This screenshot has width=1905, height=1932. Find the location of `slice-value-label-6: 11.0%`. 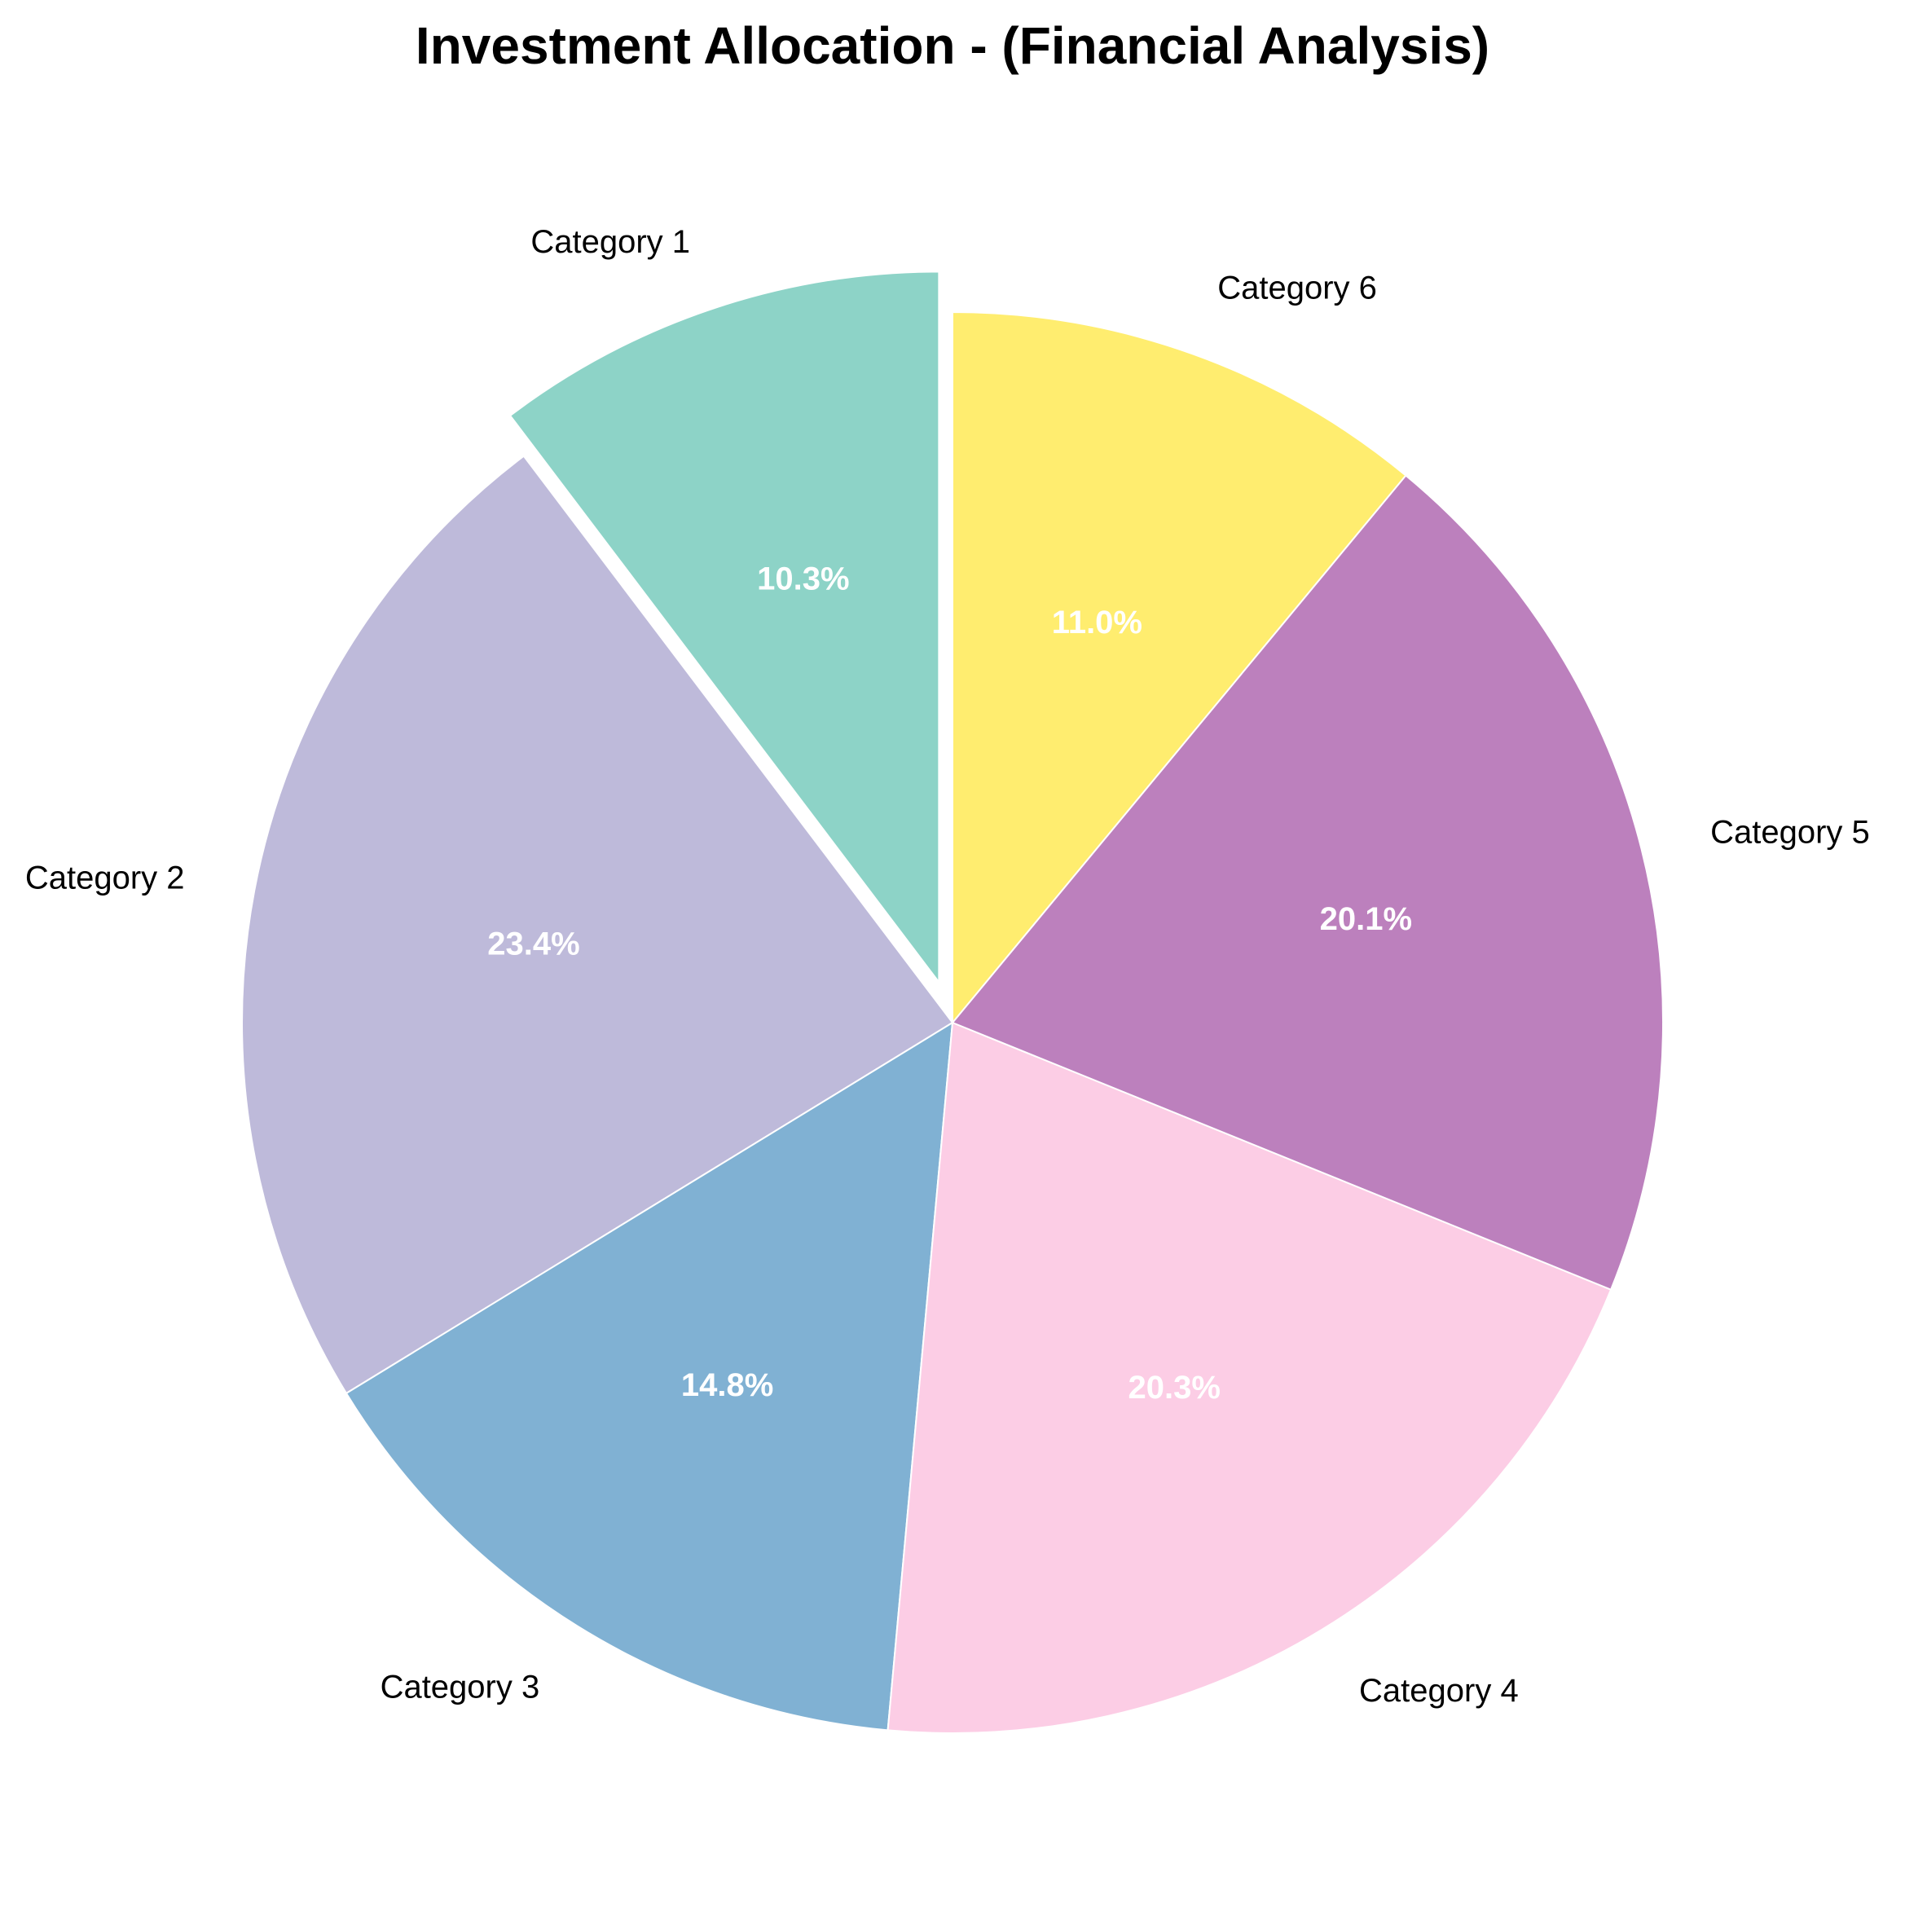

slice-value-label-6: 11.0% is located at coordinates (1097, 622).